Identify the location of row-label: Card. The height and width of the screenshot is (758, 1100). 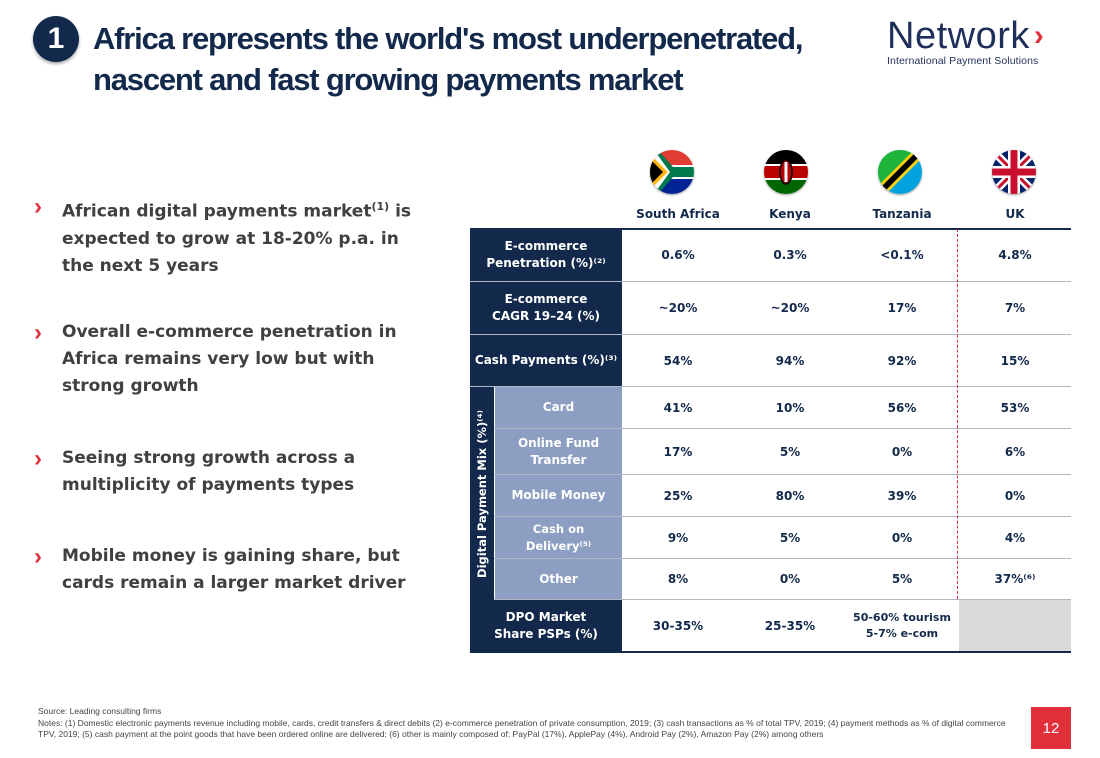
(558, 407).